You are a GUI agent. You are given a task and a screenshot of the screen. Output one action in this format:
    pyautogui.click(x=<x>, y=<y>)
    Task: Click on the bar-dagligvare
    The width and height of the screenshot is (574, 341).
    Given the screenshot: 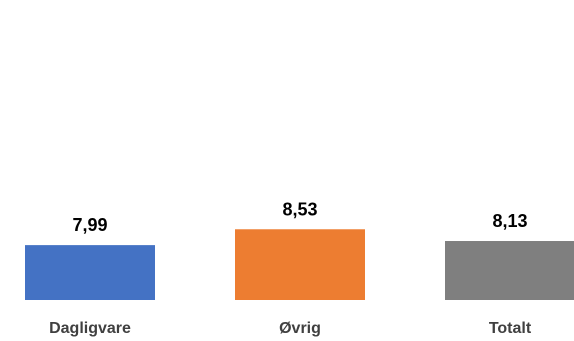 What is the action you would take?
    pyautogui.click(x=90, y=272)
    